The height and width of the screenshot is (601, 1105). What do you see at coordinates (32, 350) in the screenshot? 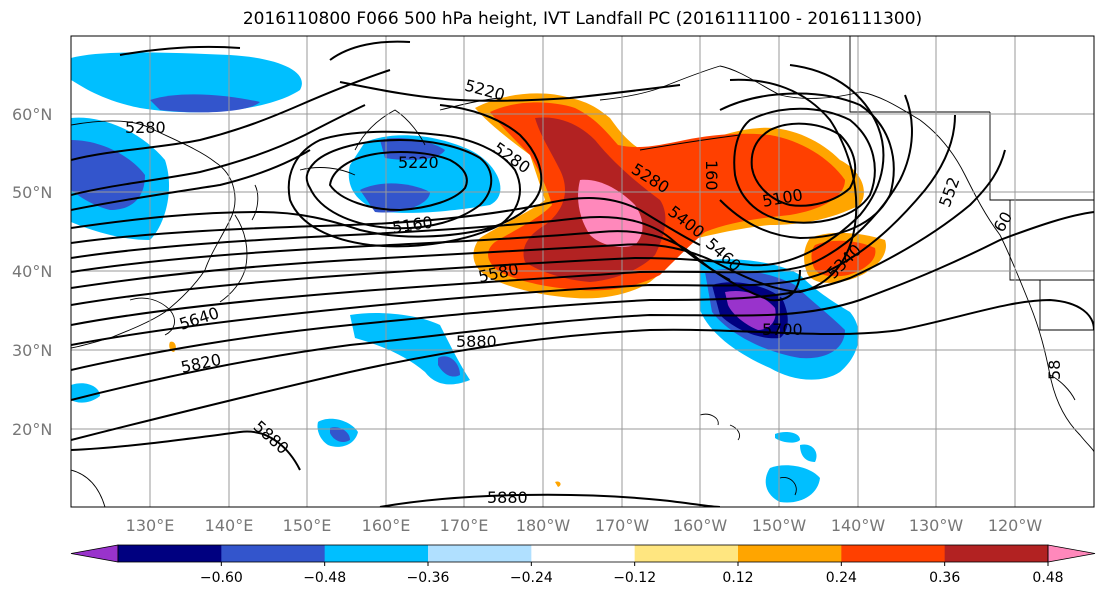
I see `lat-label-30n: 30°N` at bounding box center [32, 350].